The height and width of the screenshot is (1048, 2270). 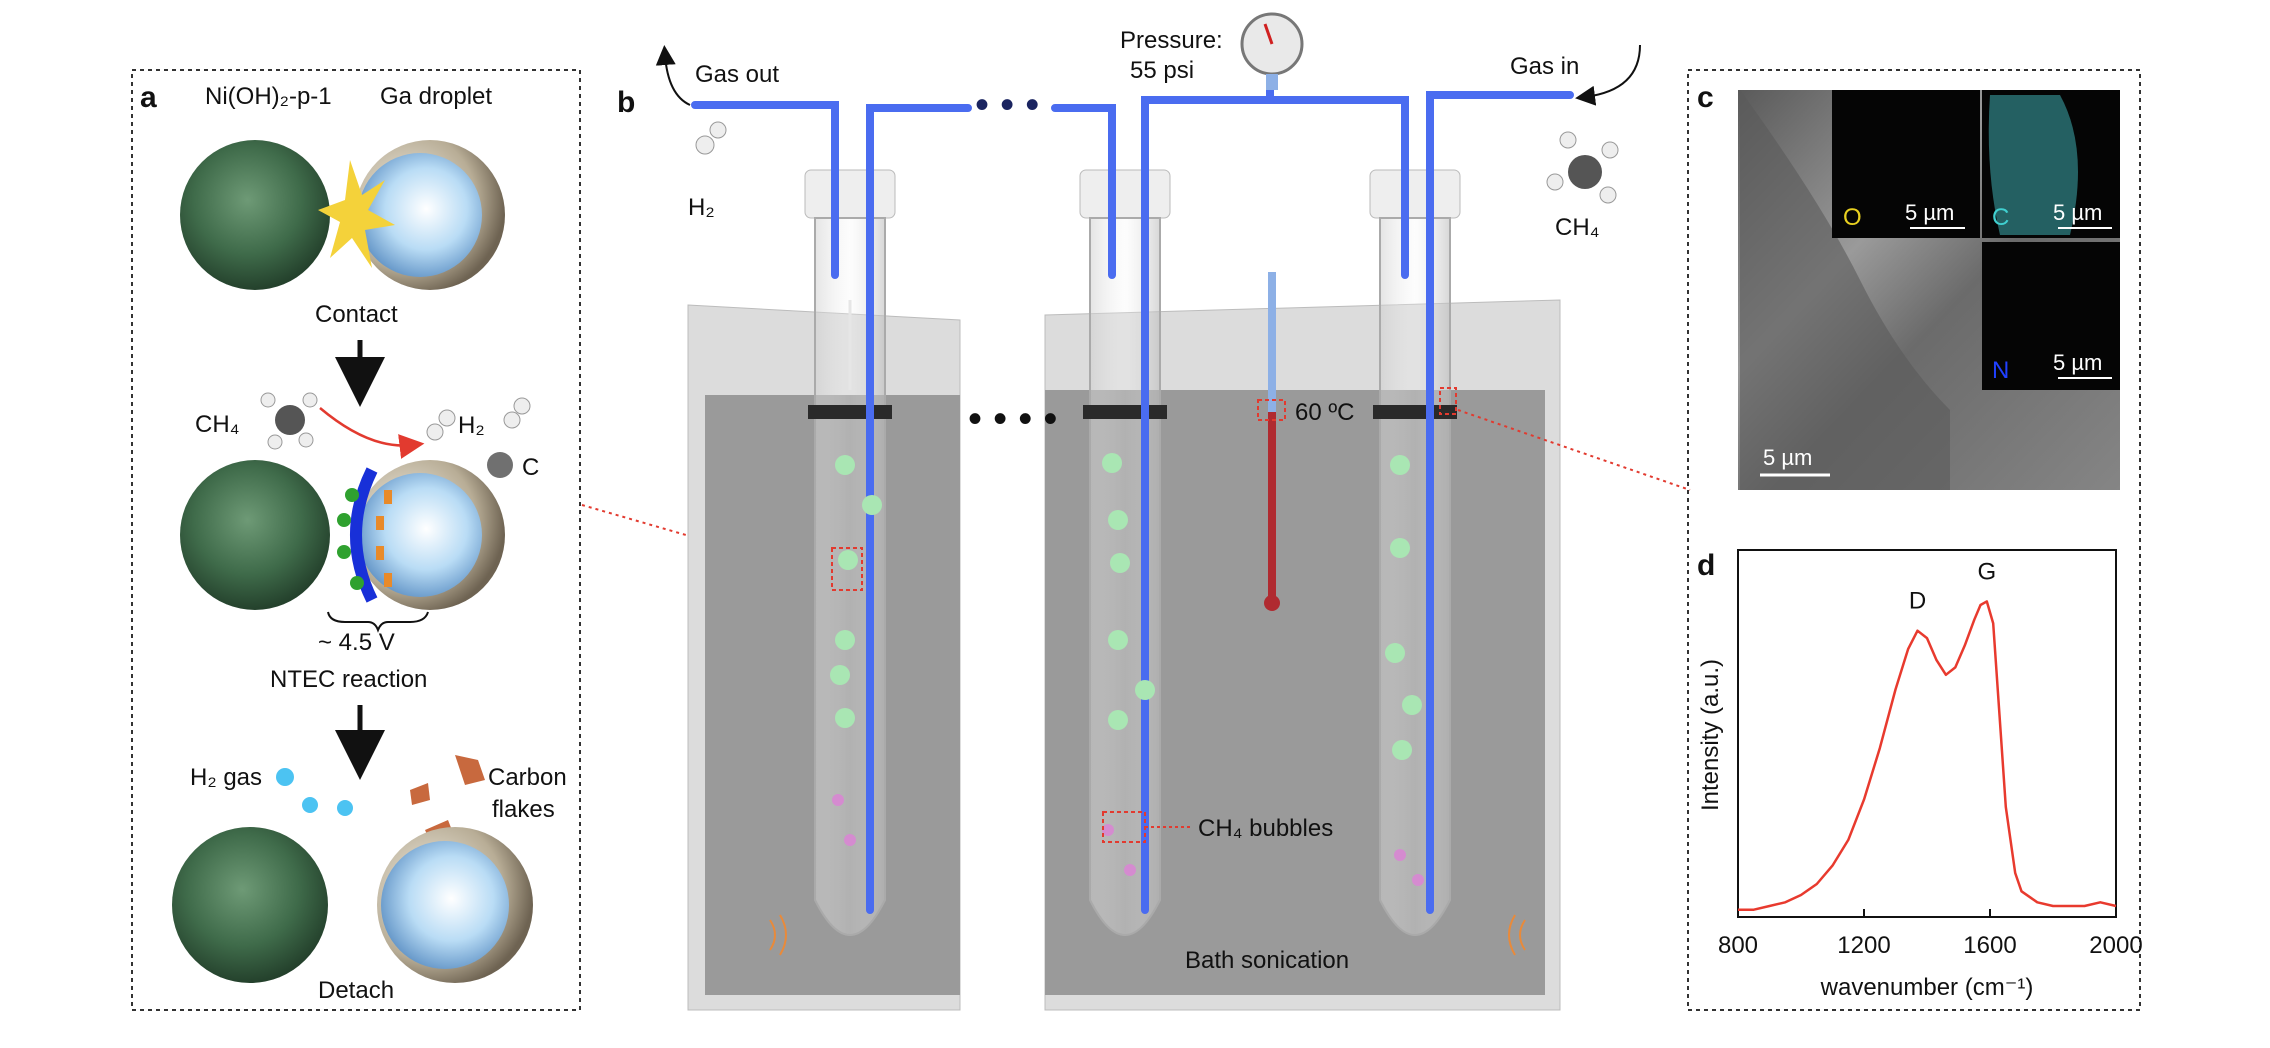 What do you see at coordinates (1710, 735) in the screenshot?
I see `y-axis-label: Intensity (a.u.)` at bounding box center [1710, 735].